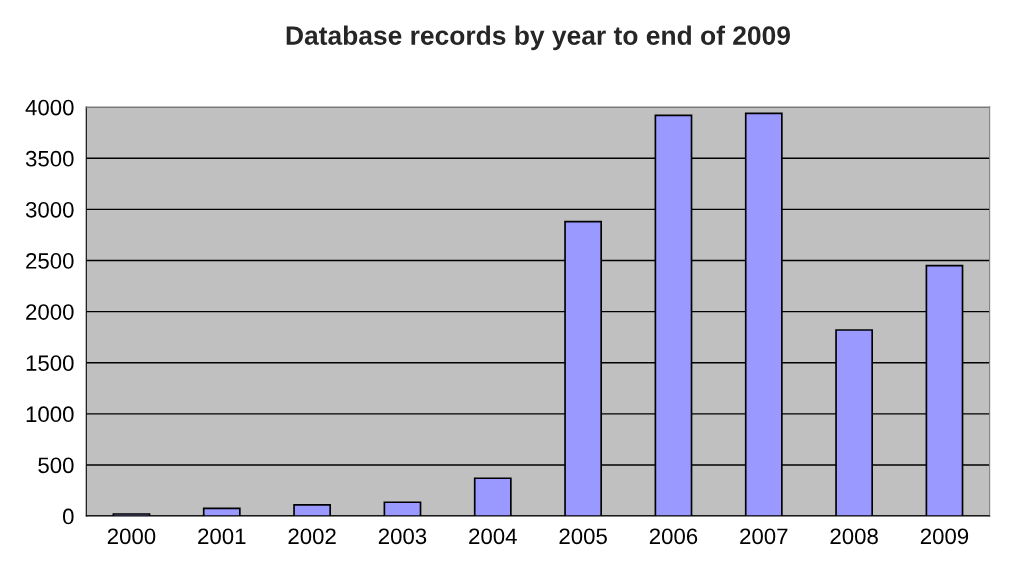  I want to click on x-tick-label: 2002, so click(312, 536).